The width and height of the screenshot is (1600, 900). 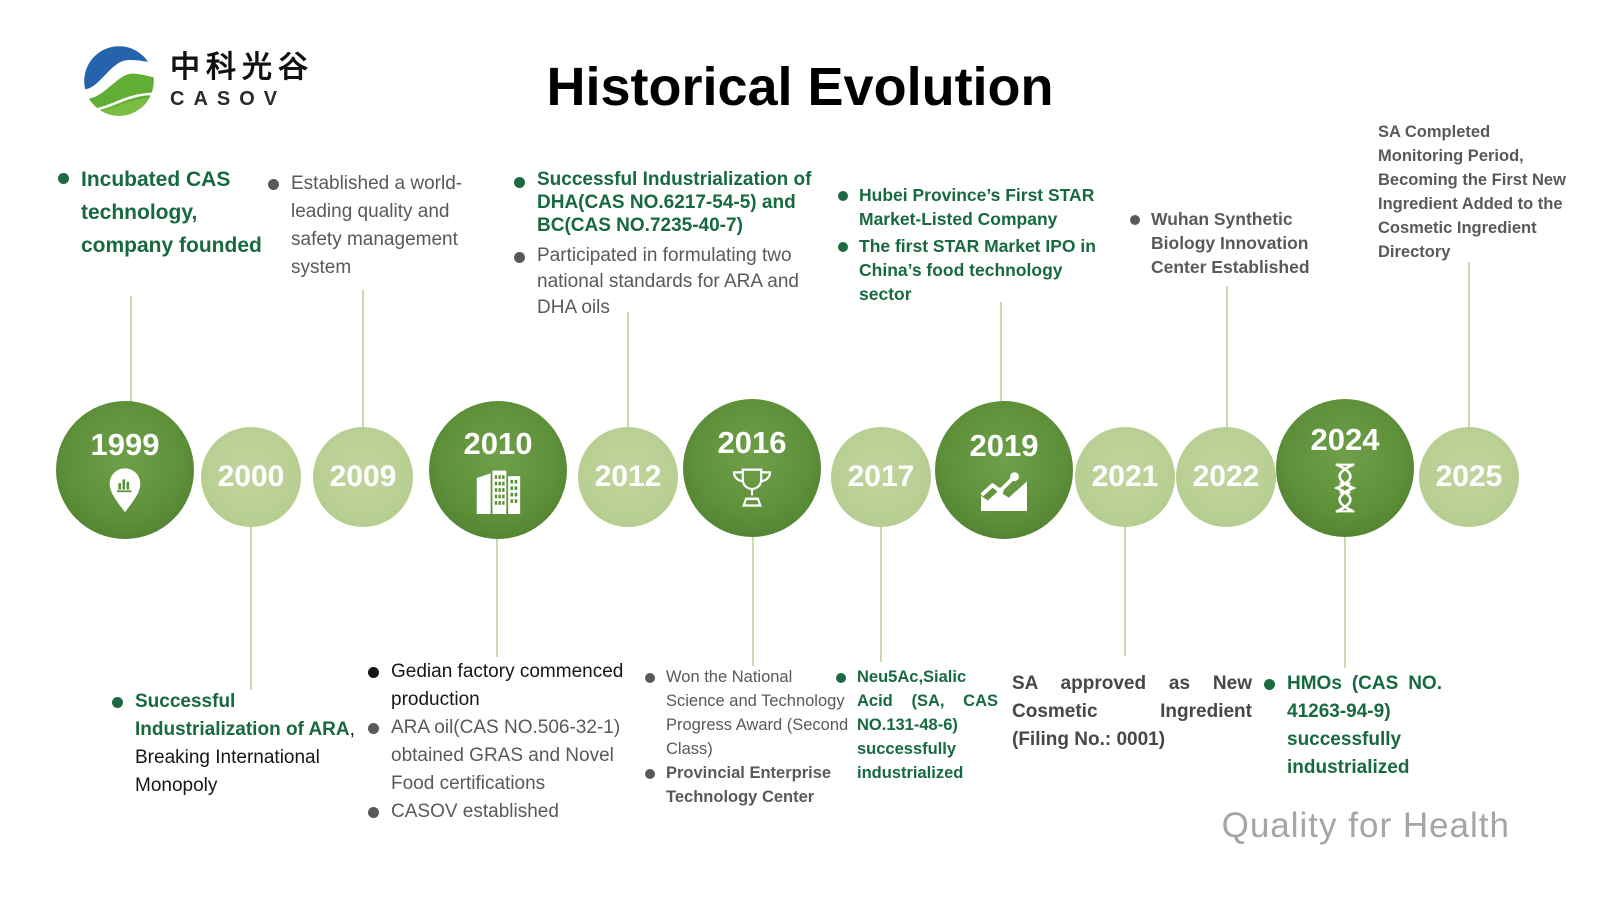 I want to click on timeline-year: 2000, so click(x=251, y=476).